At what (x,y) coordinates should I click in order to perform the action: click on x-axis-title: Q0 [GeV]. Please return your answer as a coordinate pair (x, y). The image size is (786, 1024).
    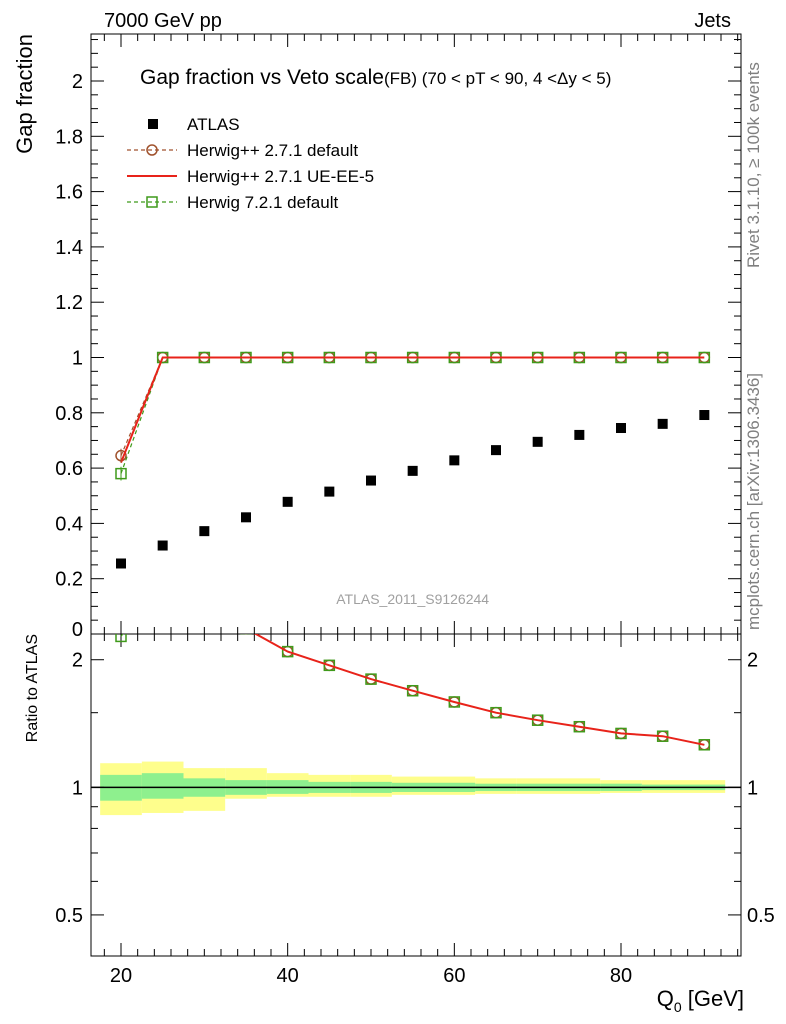
    Looking at the image, I should click on (700, 1000).